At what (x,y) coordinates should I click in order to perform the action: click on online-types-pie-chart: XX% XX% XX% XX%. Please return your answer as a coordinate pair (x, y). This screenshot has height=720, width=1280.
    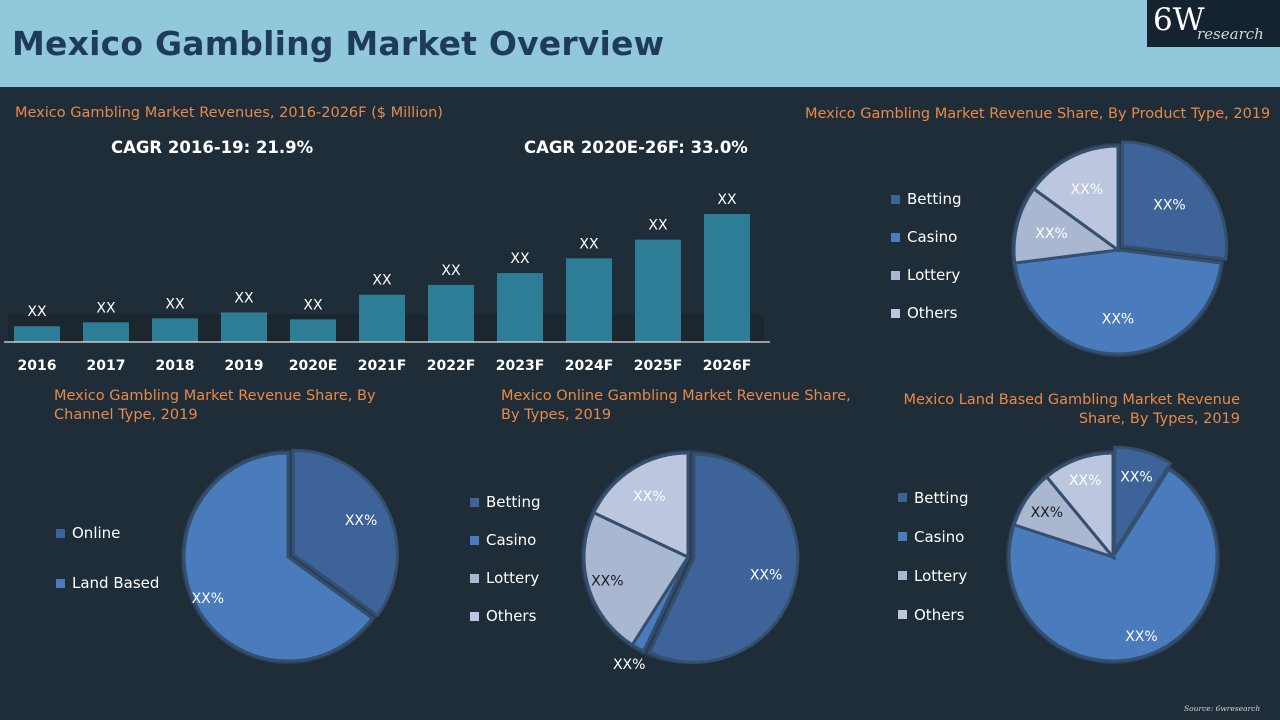
    Looking at the image, I should click on (690, 561).